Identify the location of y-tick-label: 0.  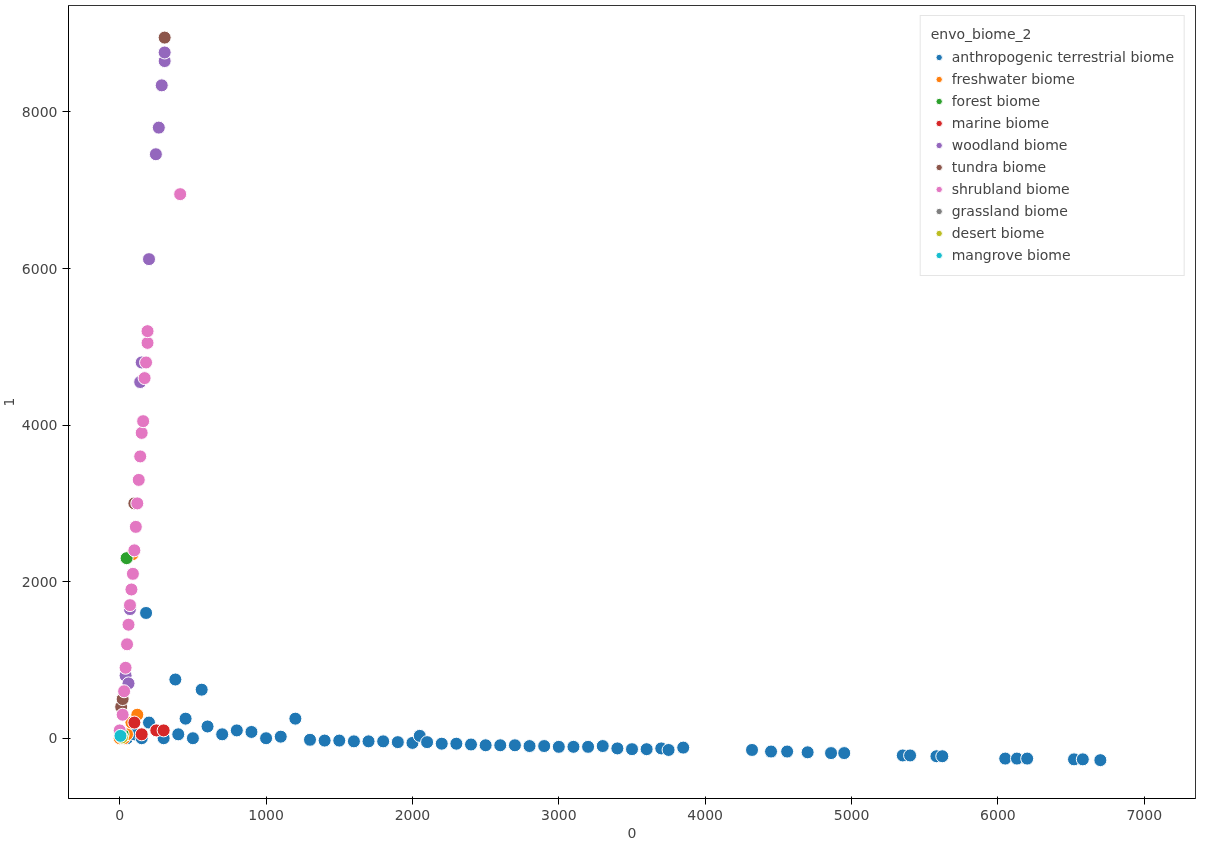
(53, 738).